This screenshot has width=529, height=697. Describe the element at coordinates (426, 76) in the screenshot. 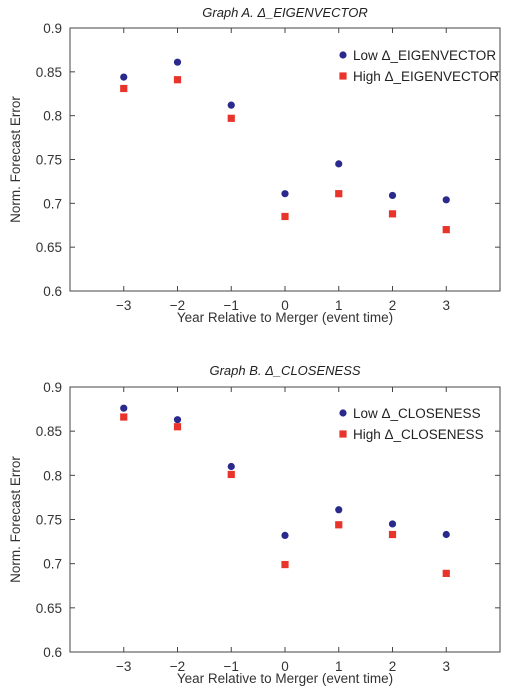

I see `legend-label: High Δ_EIGENVECTOR` at that location.